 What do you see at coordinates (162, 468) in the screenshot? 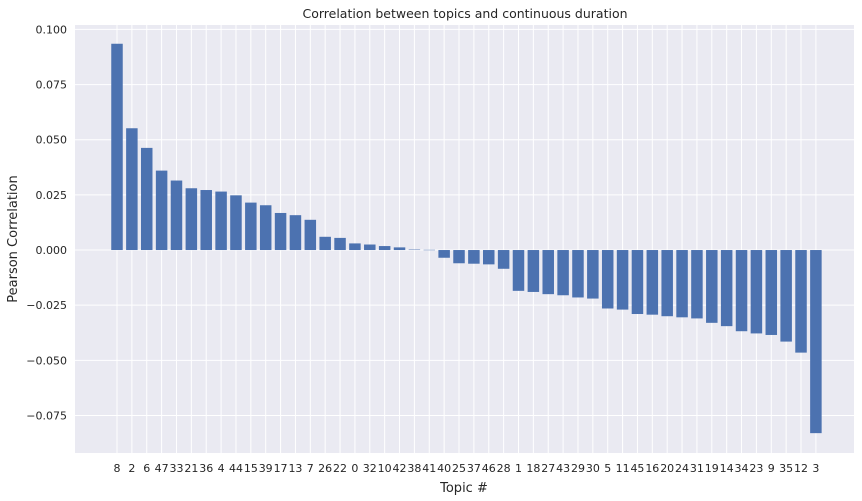
I see `x-tick-label: 47` at bounding box center [162, 468].